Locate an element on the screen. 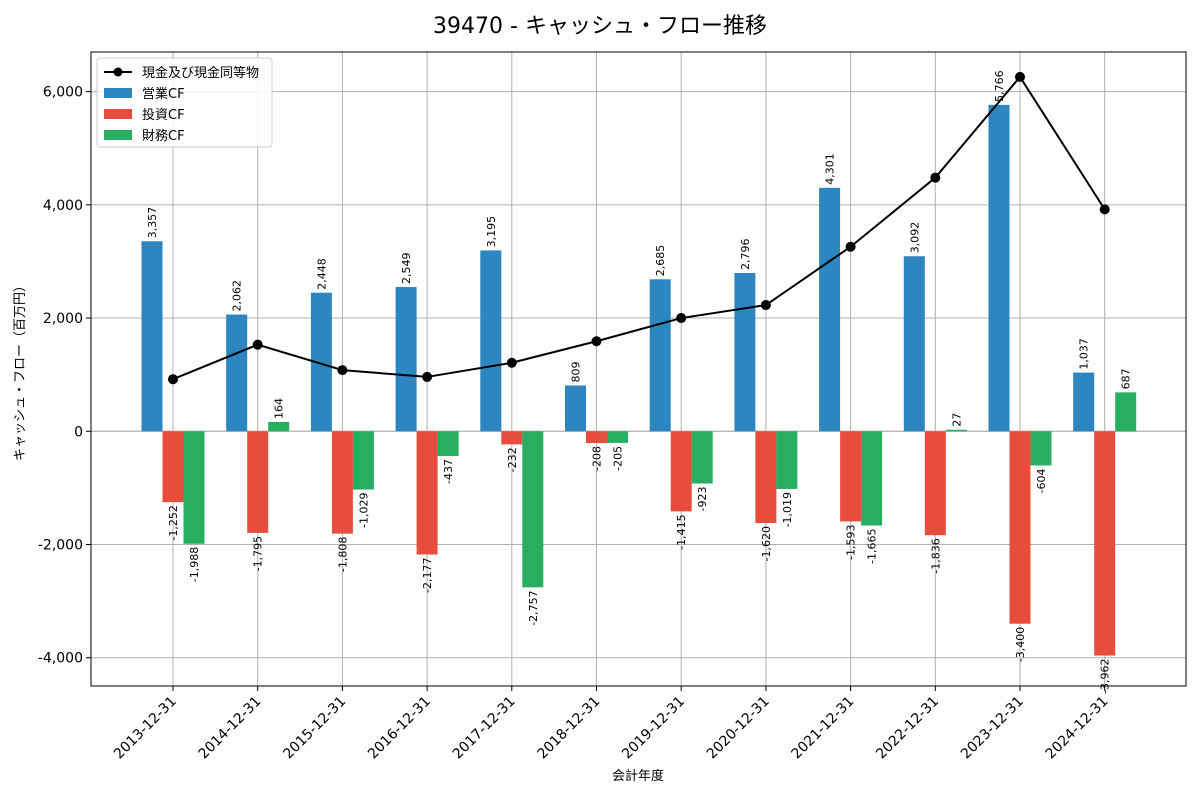 This screenshot has height=800, width=1200. x-tick-label: 2023-12-31 is located at coordinates (992, 728).